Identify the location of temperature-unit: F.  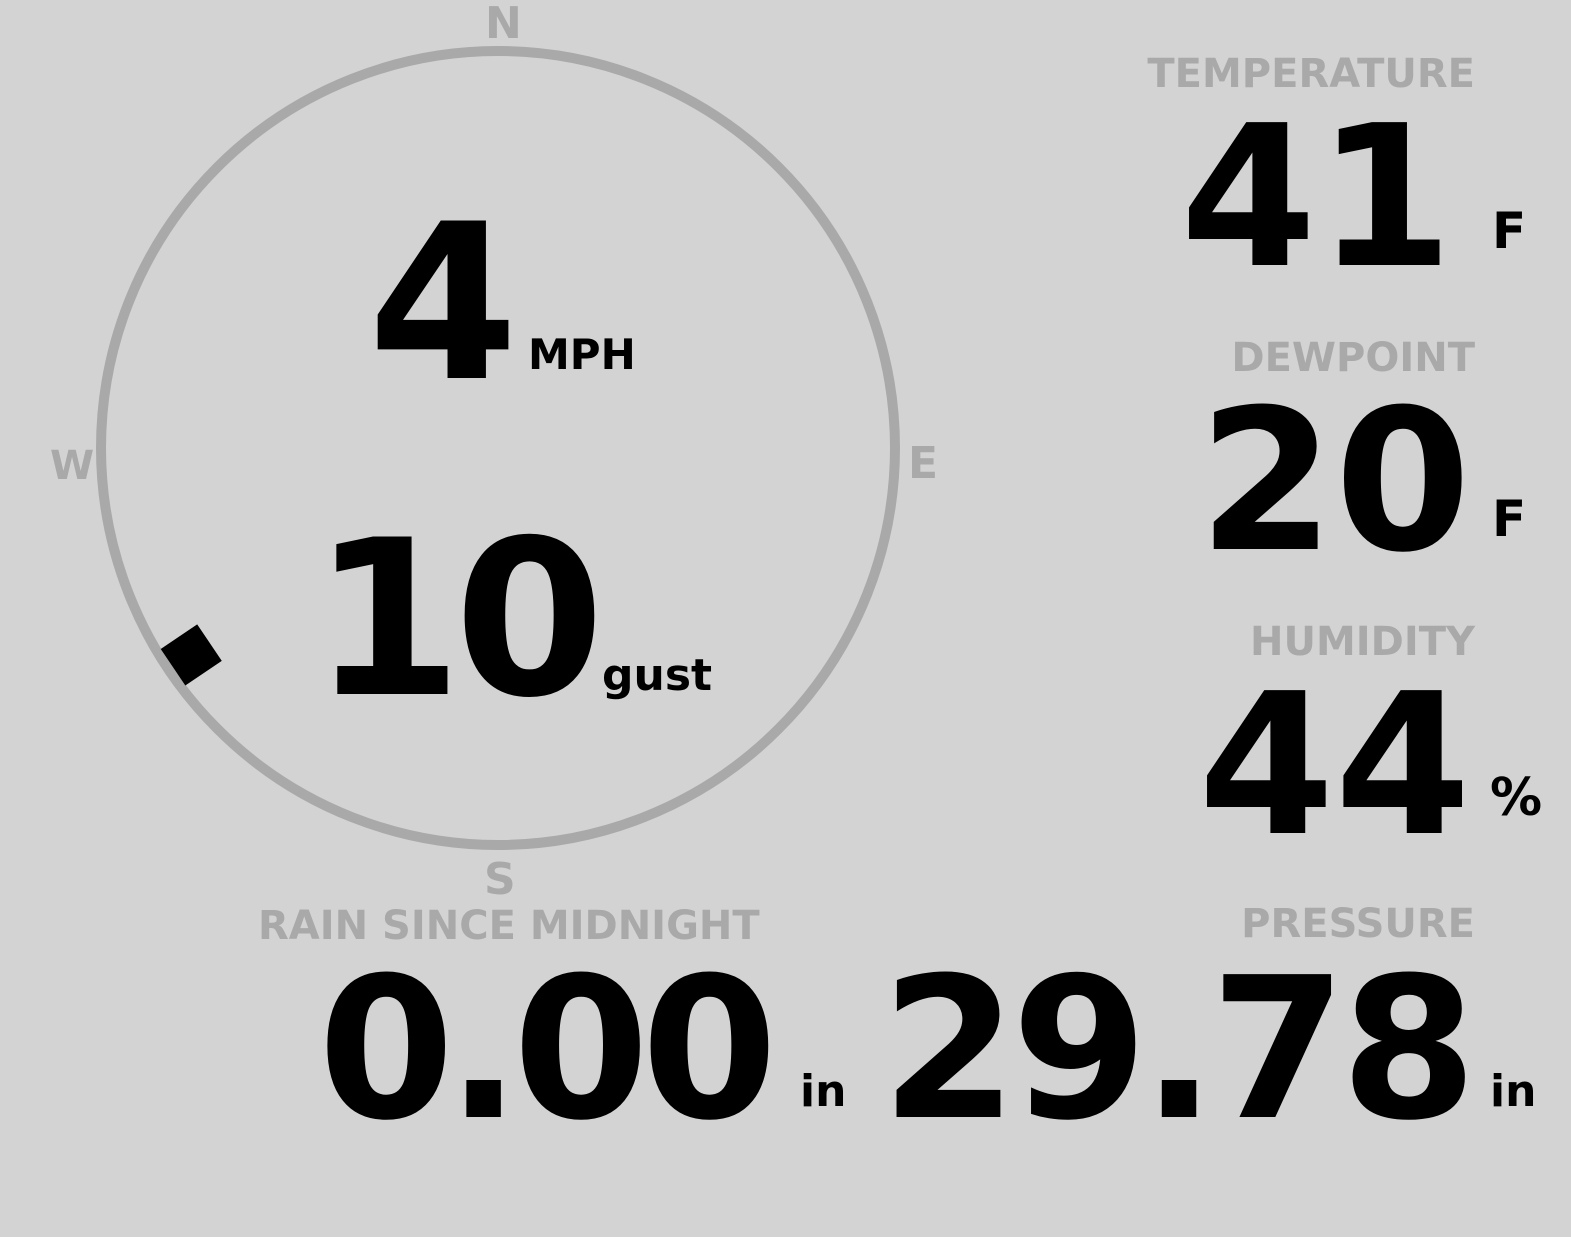
(1509, 231).